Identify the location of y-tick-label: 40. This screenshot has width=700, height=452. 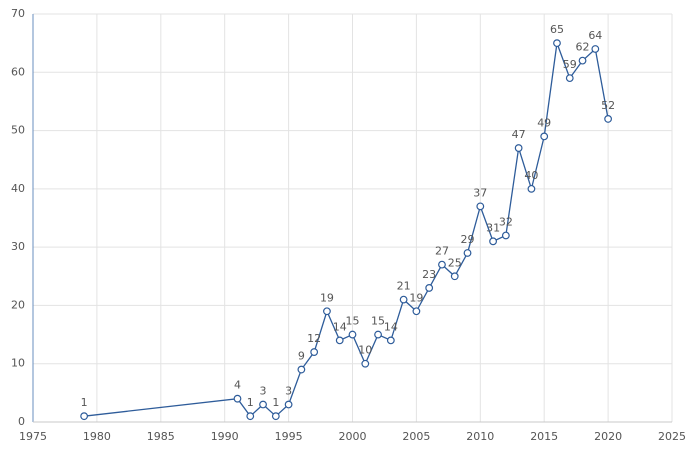
(18, 188).